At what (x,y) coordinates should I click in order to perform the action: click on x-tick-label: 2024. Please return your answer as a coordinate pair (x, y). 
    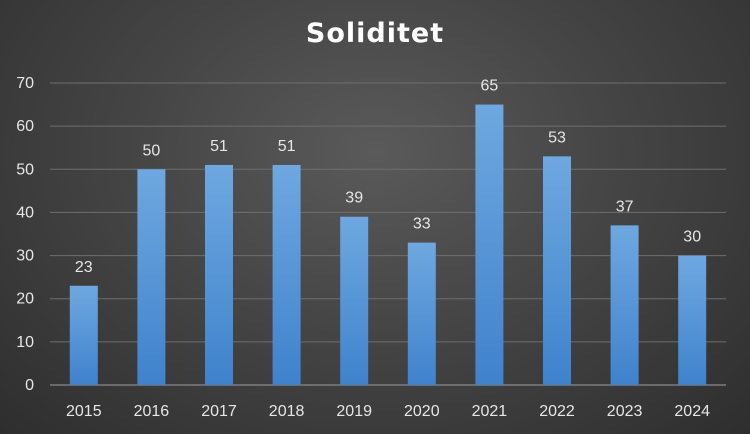
    Looking at the image, I should click on (692, 411).